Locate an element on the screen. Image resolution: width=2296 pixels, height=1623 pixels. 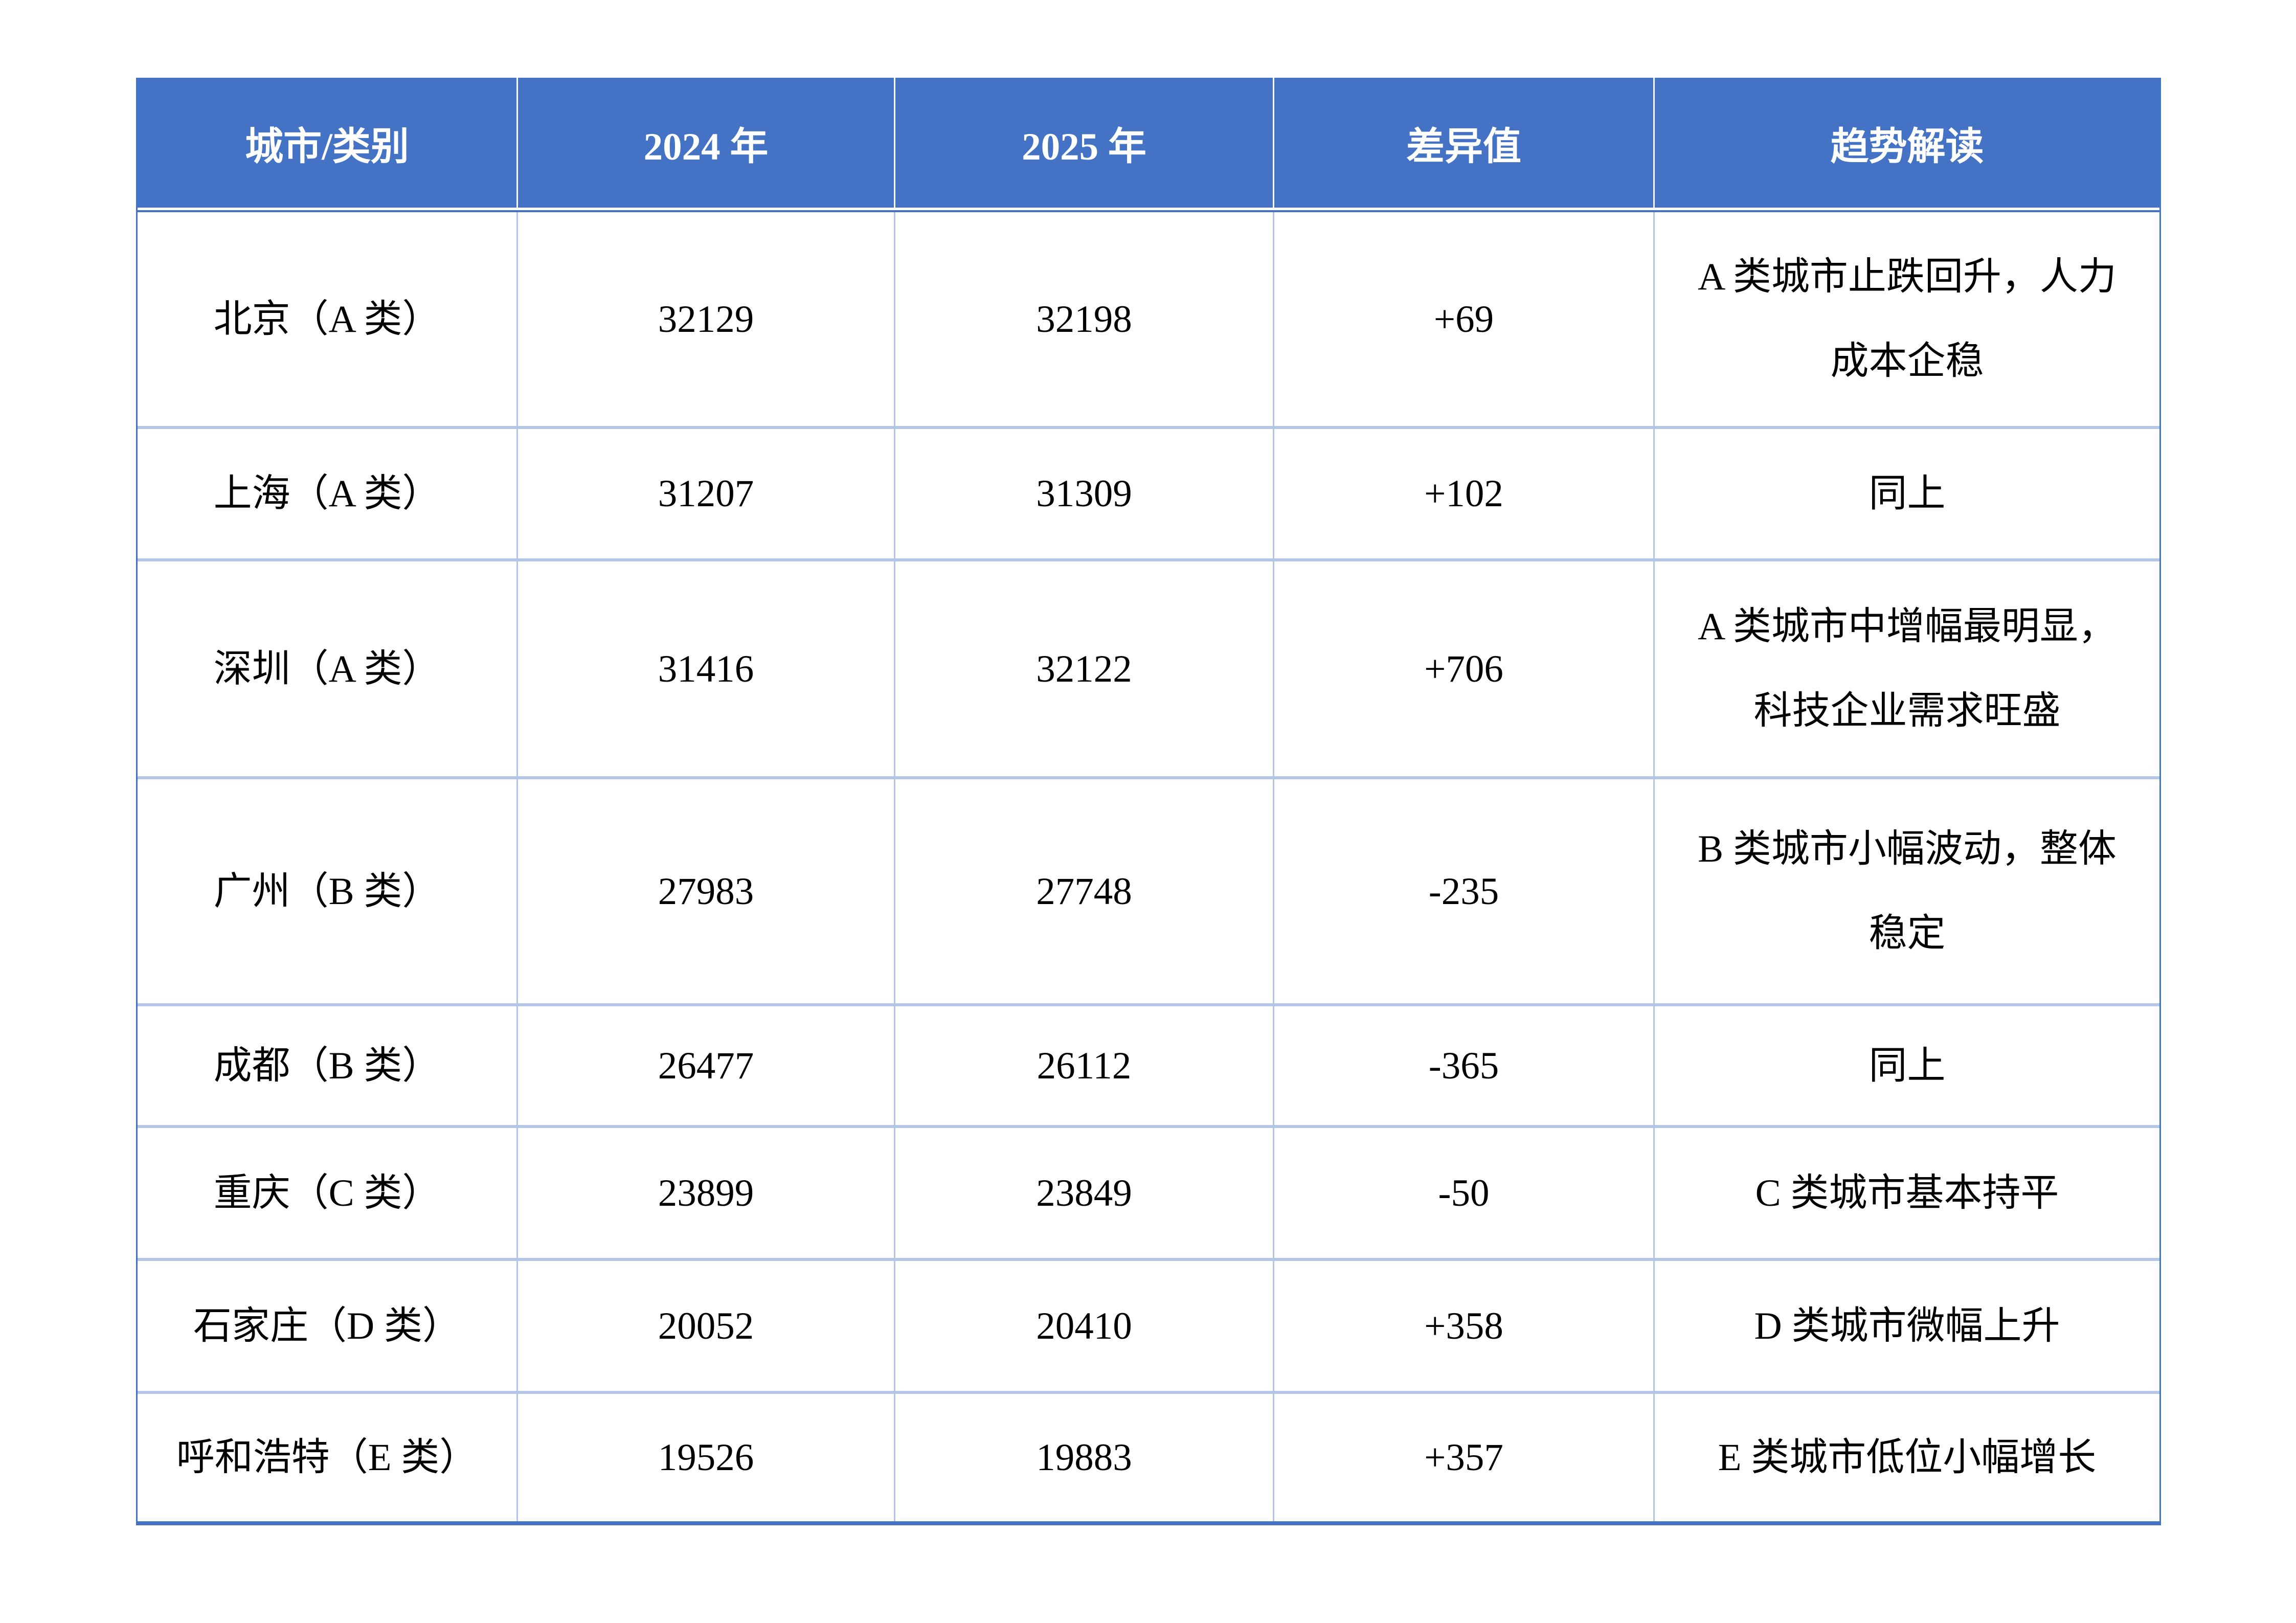
cell-2024-value: 27983 is located at coordinates (707, 891).